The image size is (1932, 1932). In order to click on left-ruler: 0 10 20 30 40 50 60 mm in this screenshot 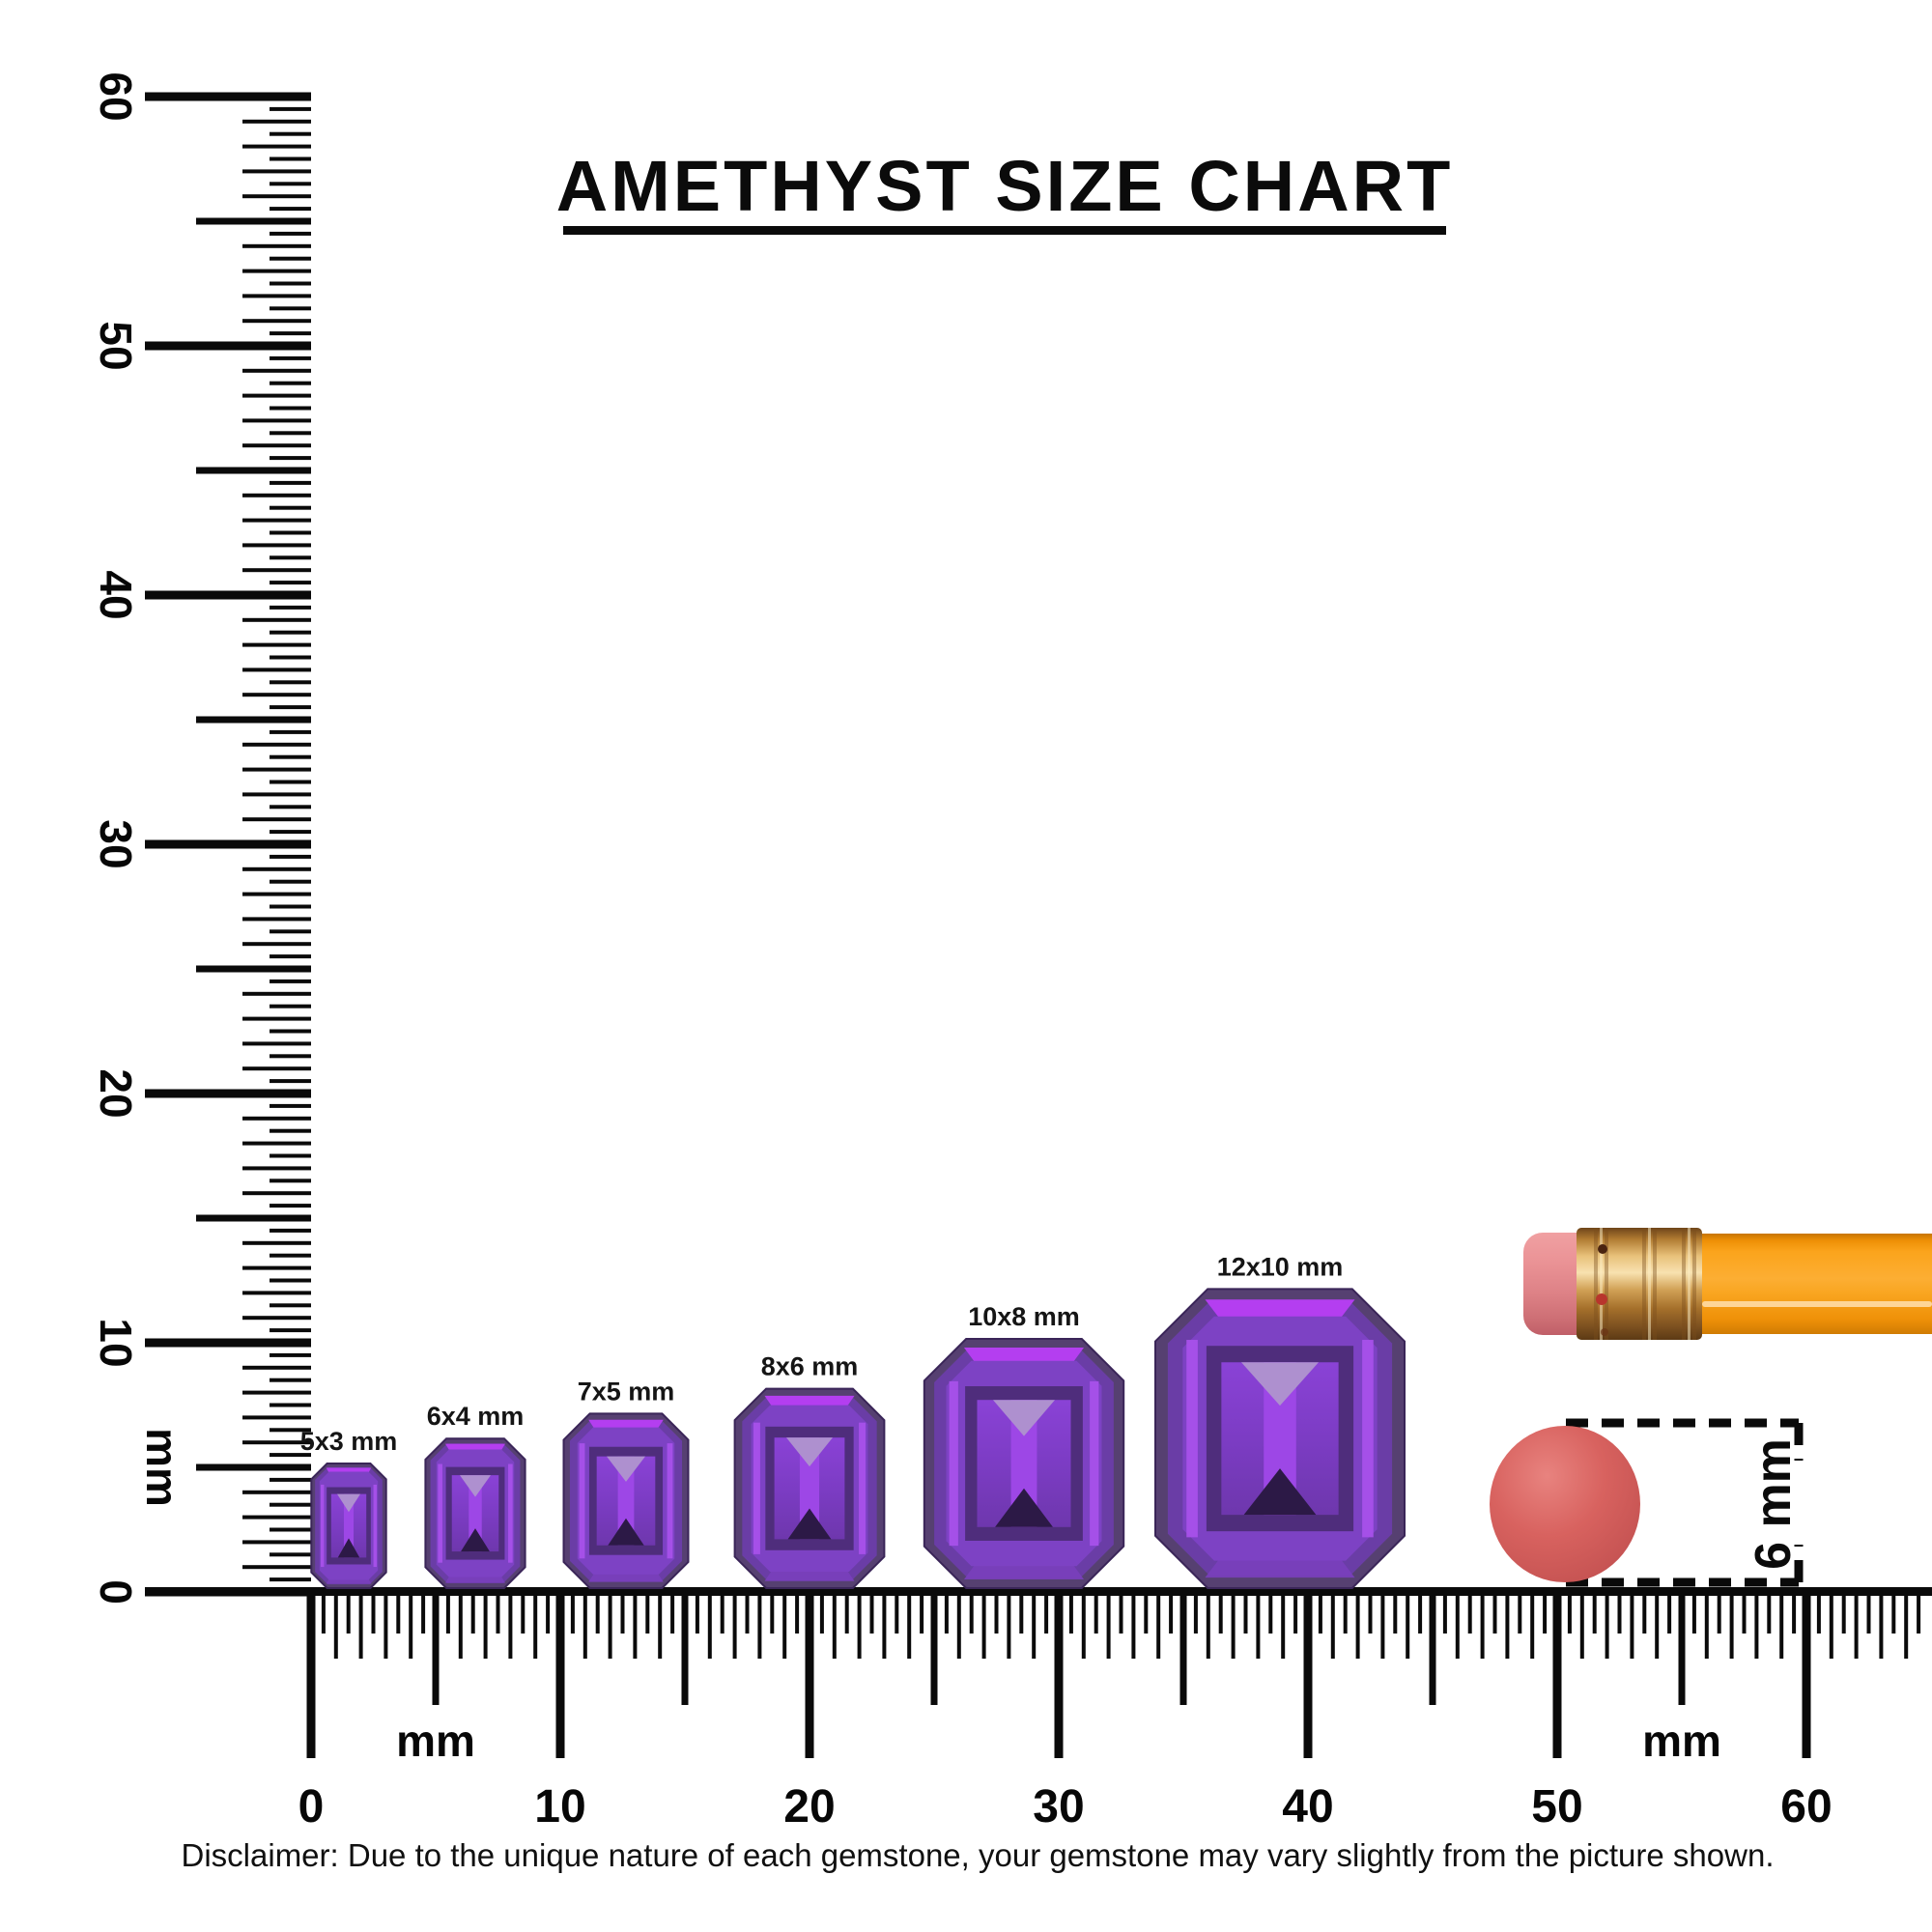, I will do `click(201, 838)`.